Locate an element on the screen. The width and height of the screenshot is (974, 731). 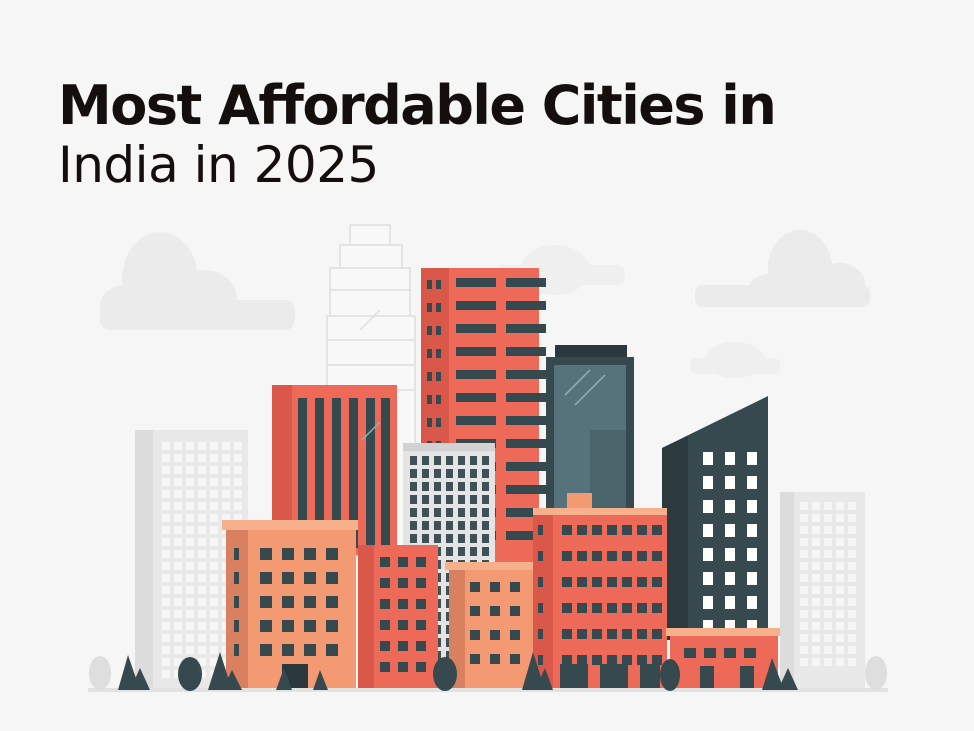
tree-icon is located at coordinates (458, 671).